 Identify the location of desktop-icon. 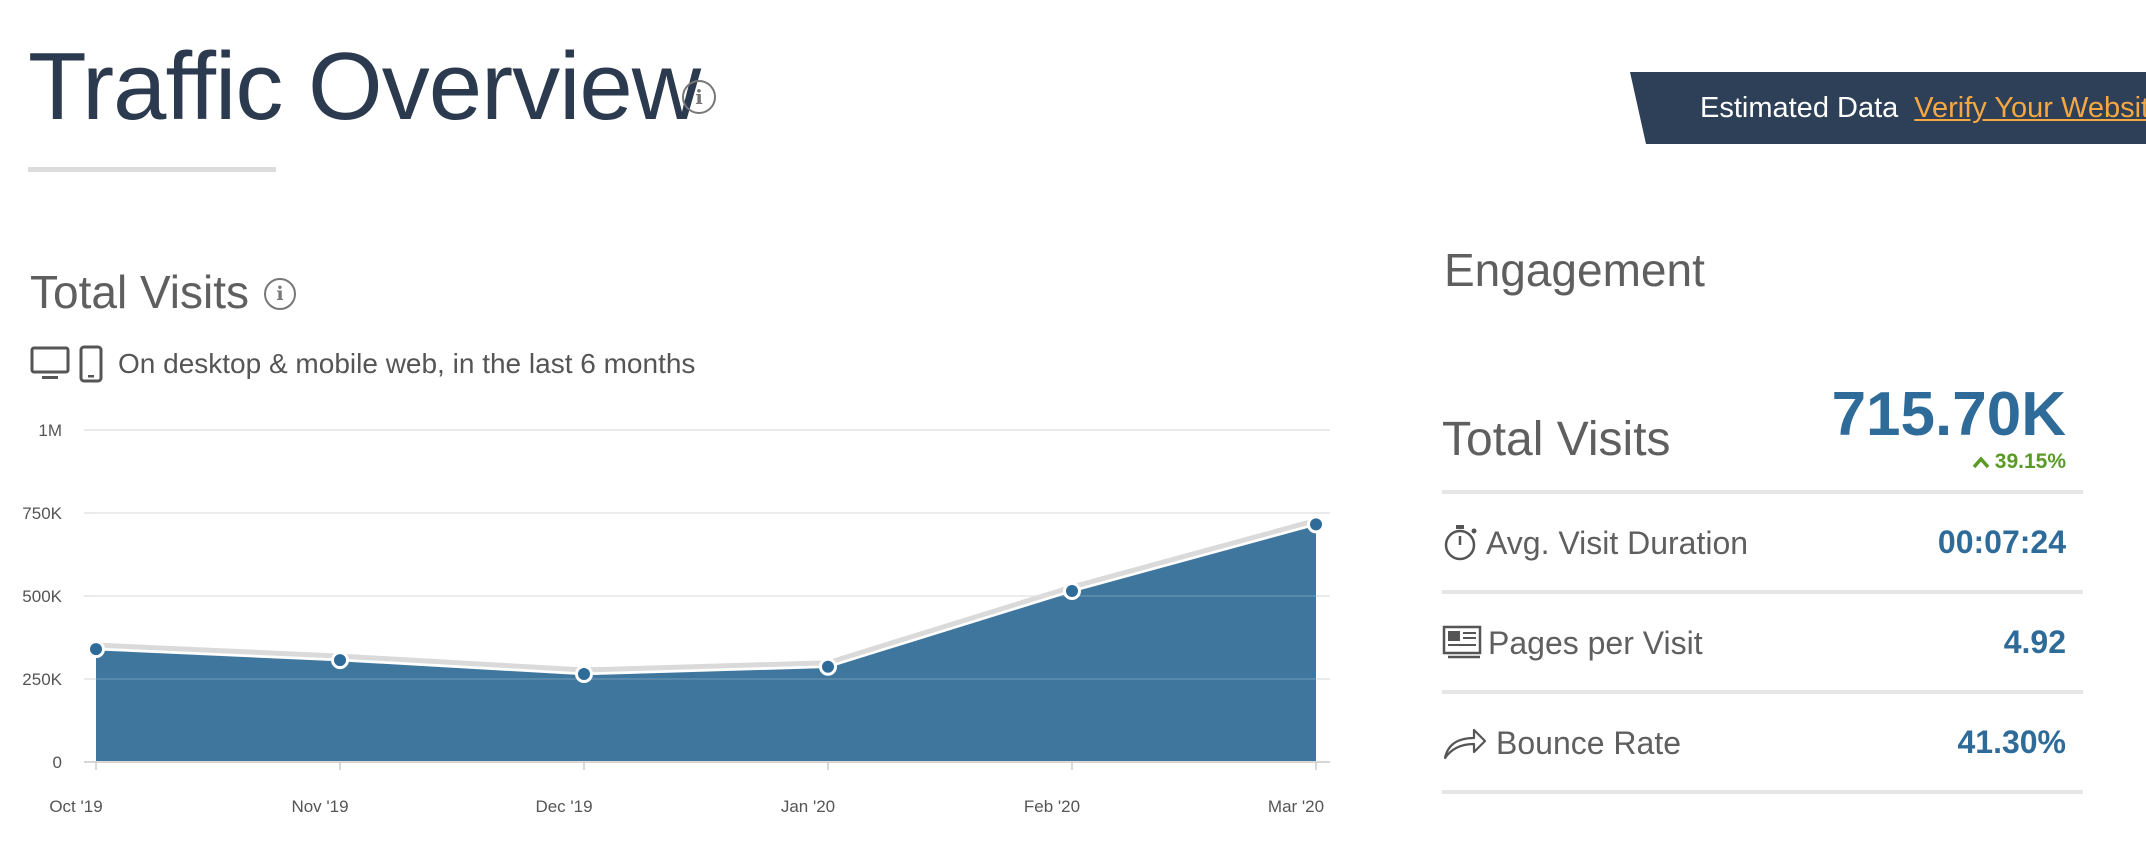
(50, 362).